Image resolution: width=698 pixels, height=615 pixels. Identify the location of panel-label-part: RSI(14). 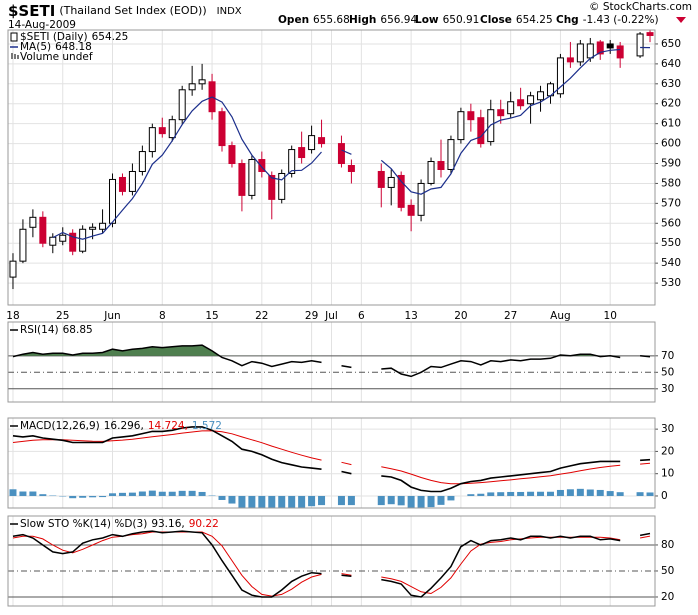
(39, 330).